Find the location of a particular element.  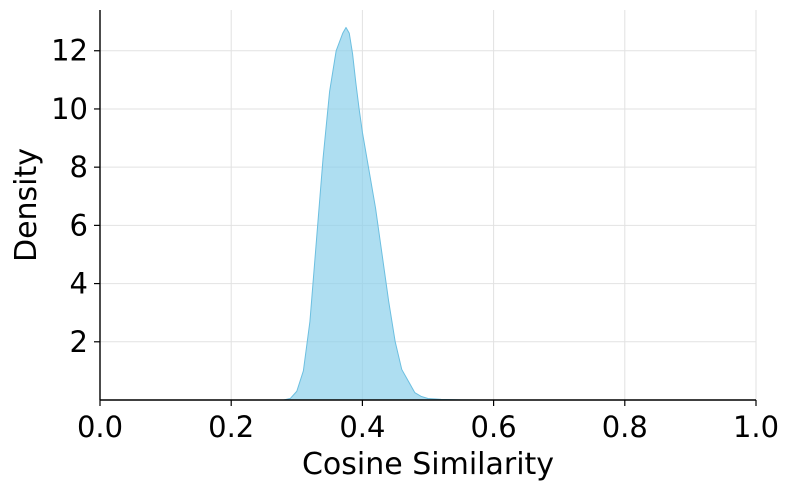

y-tick-label-3: 8 is located at coordinates (79, 167).